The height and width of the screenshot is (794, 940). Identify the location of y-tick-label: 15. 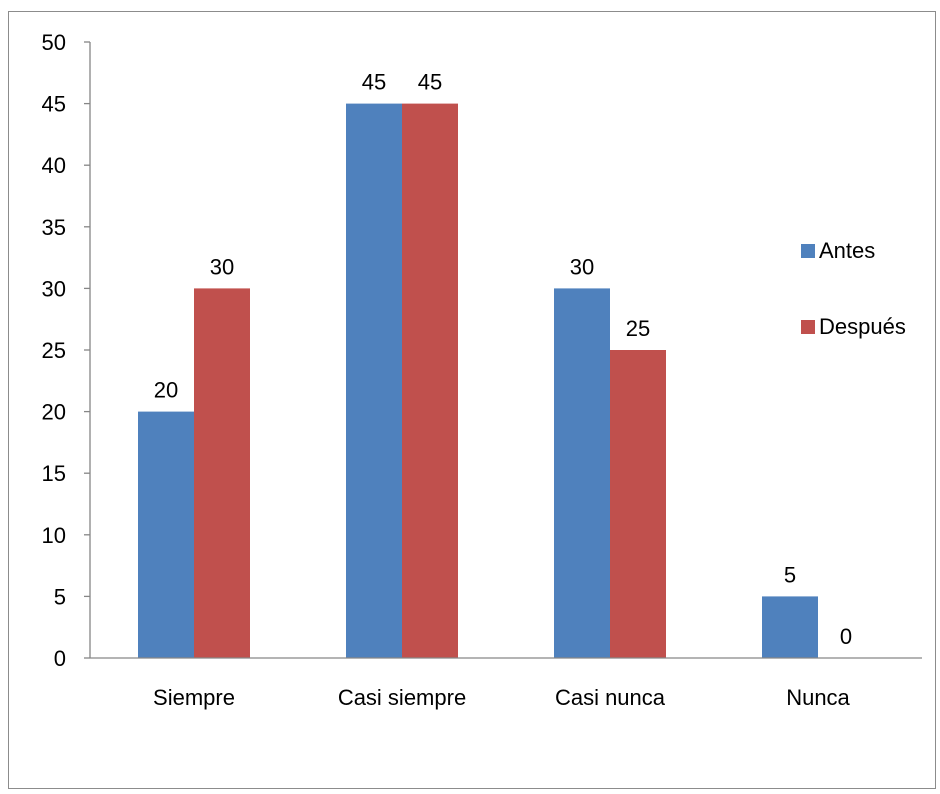
(54, 473).